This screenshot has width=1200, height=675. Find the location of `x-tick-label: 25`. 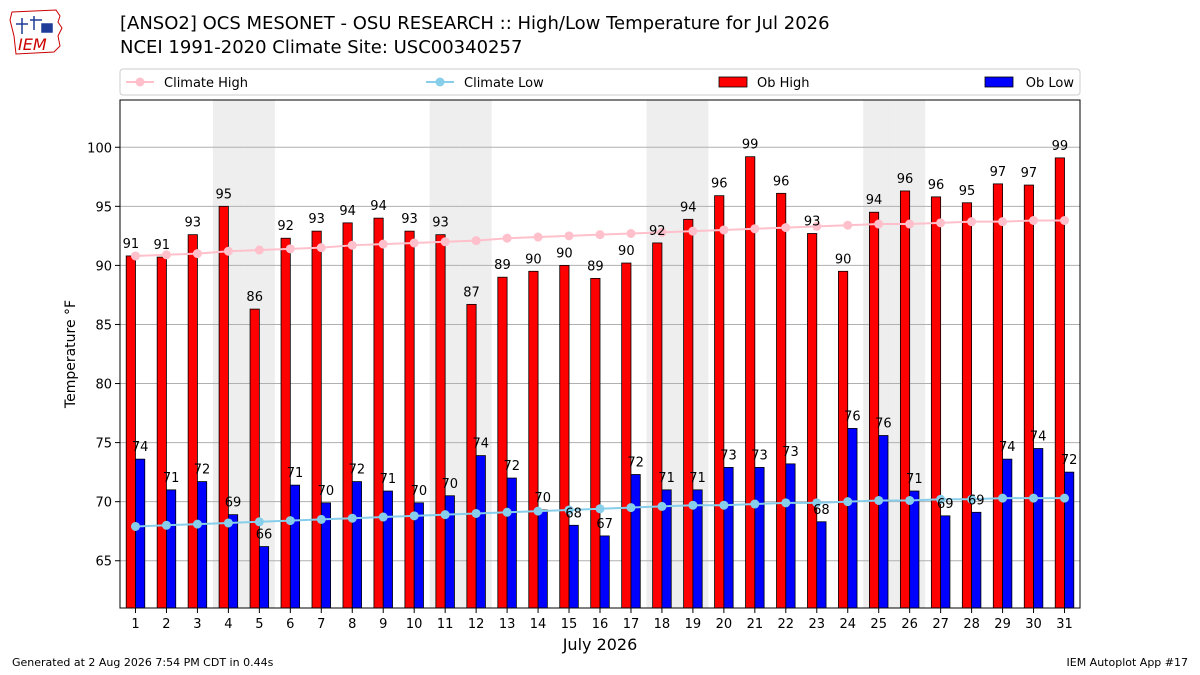

x-tick-label: 25 is located at coordinates (878, 624).